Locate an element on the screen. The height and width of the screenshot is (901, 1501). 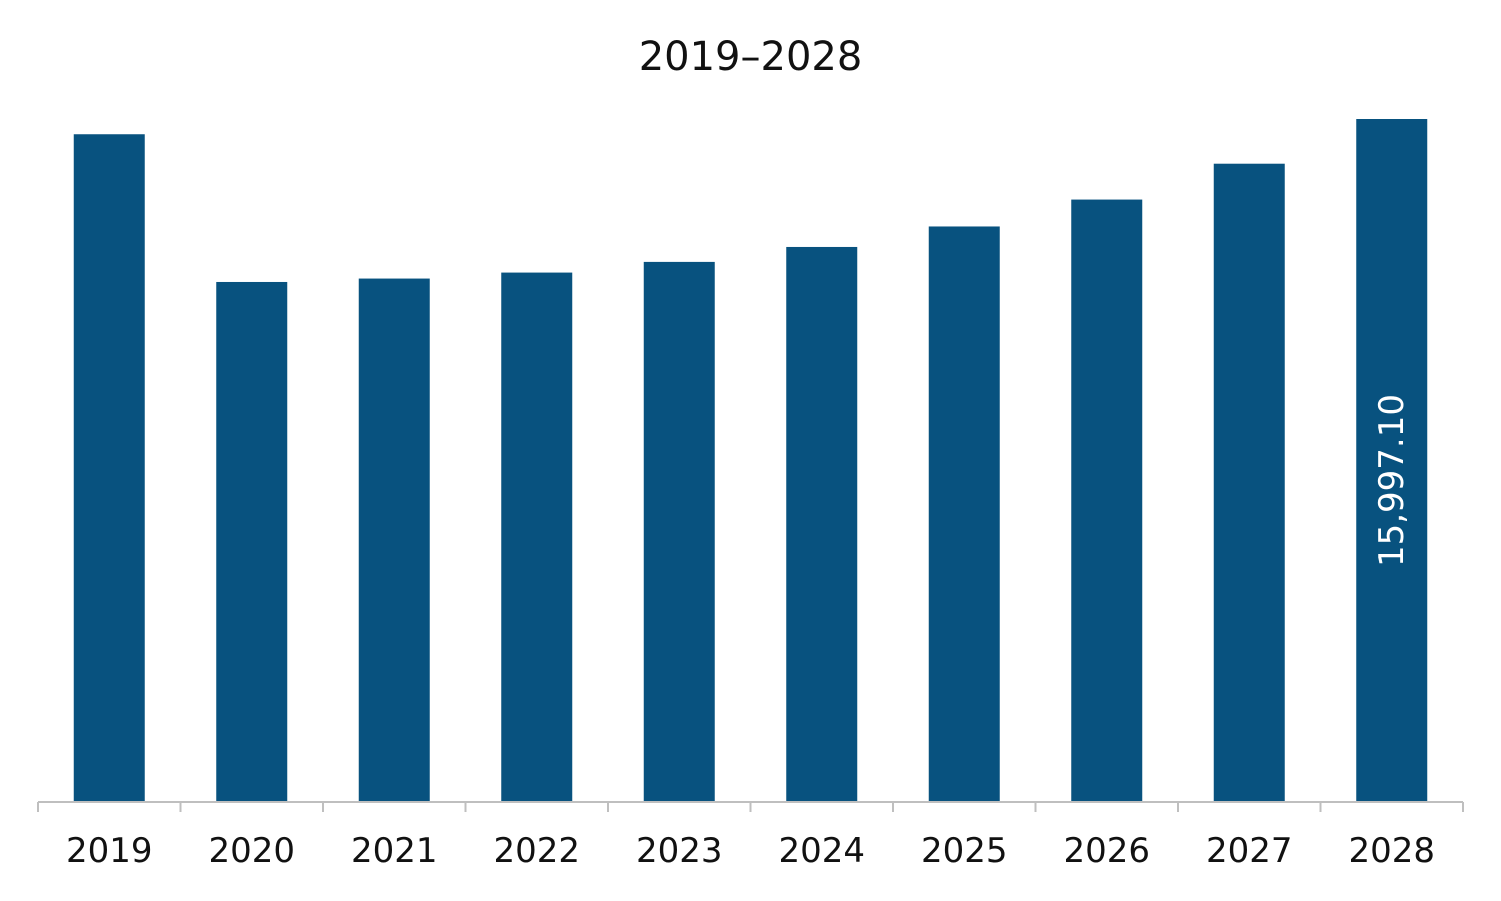
bar-2020 is located at coordinates (252, 541).